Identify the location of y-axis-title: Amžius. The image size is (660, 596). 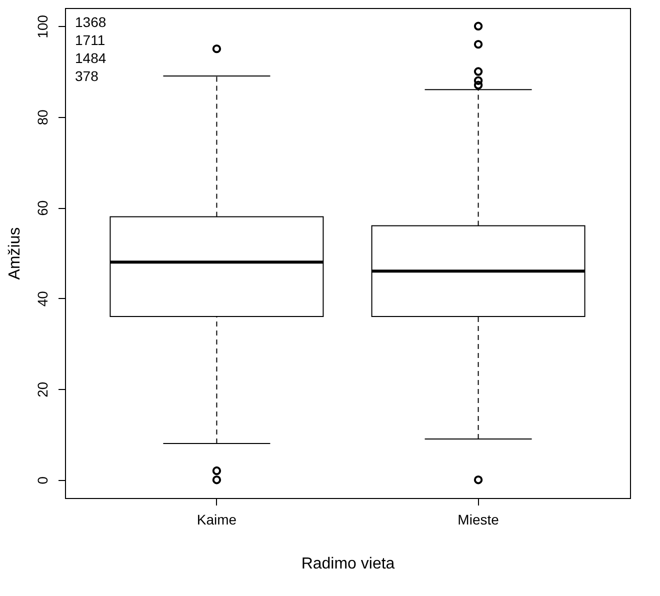
(15, 253).